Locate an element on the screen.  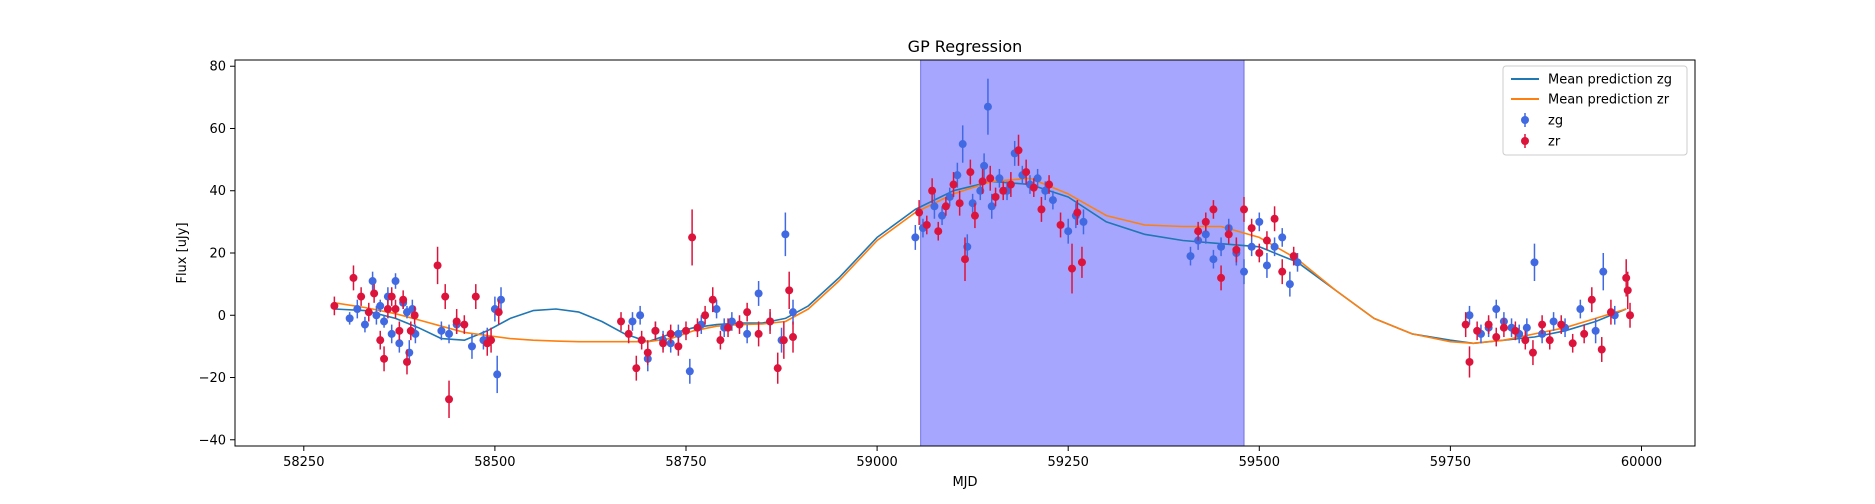
x-tick-label: 58500 is located at coordinates (494, 462).